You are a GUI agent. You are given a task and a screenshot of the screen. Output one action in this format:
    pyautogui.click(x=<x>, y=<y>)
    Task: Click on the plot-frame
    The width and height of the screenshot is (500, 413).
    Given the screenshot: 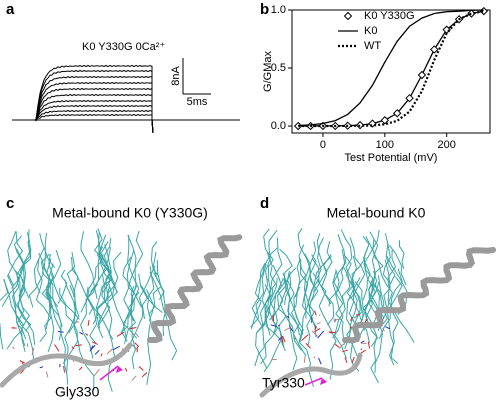 What is the action you would take?
    pyautogui.click(x=391, y=71)
    